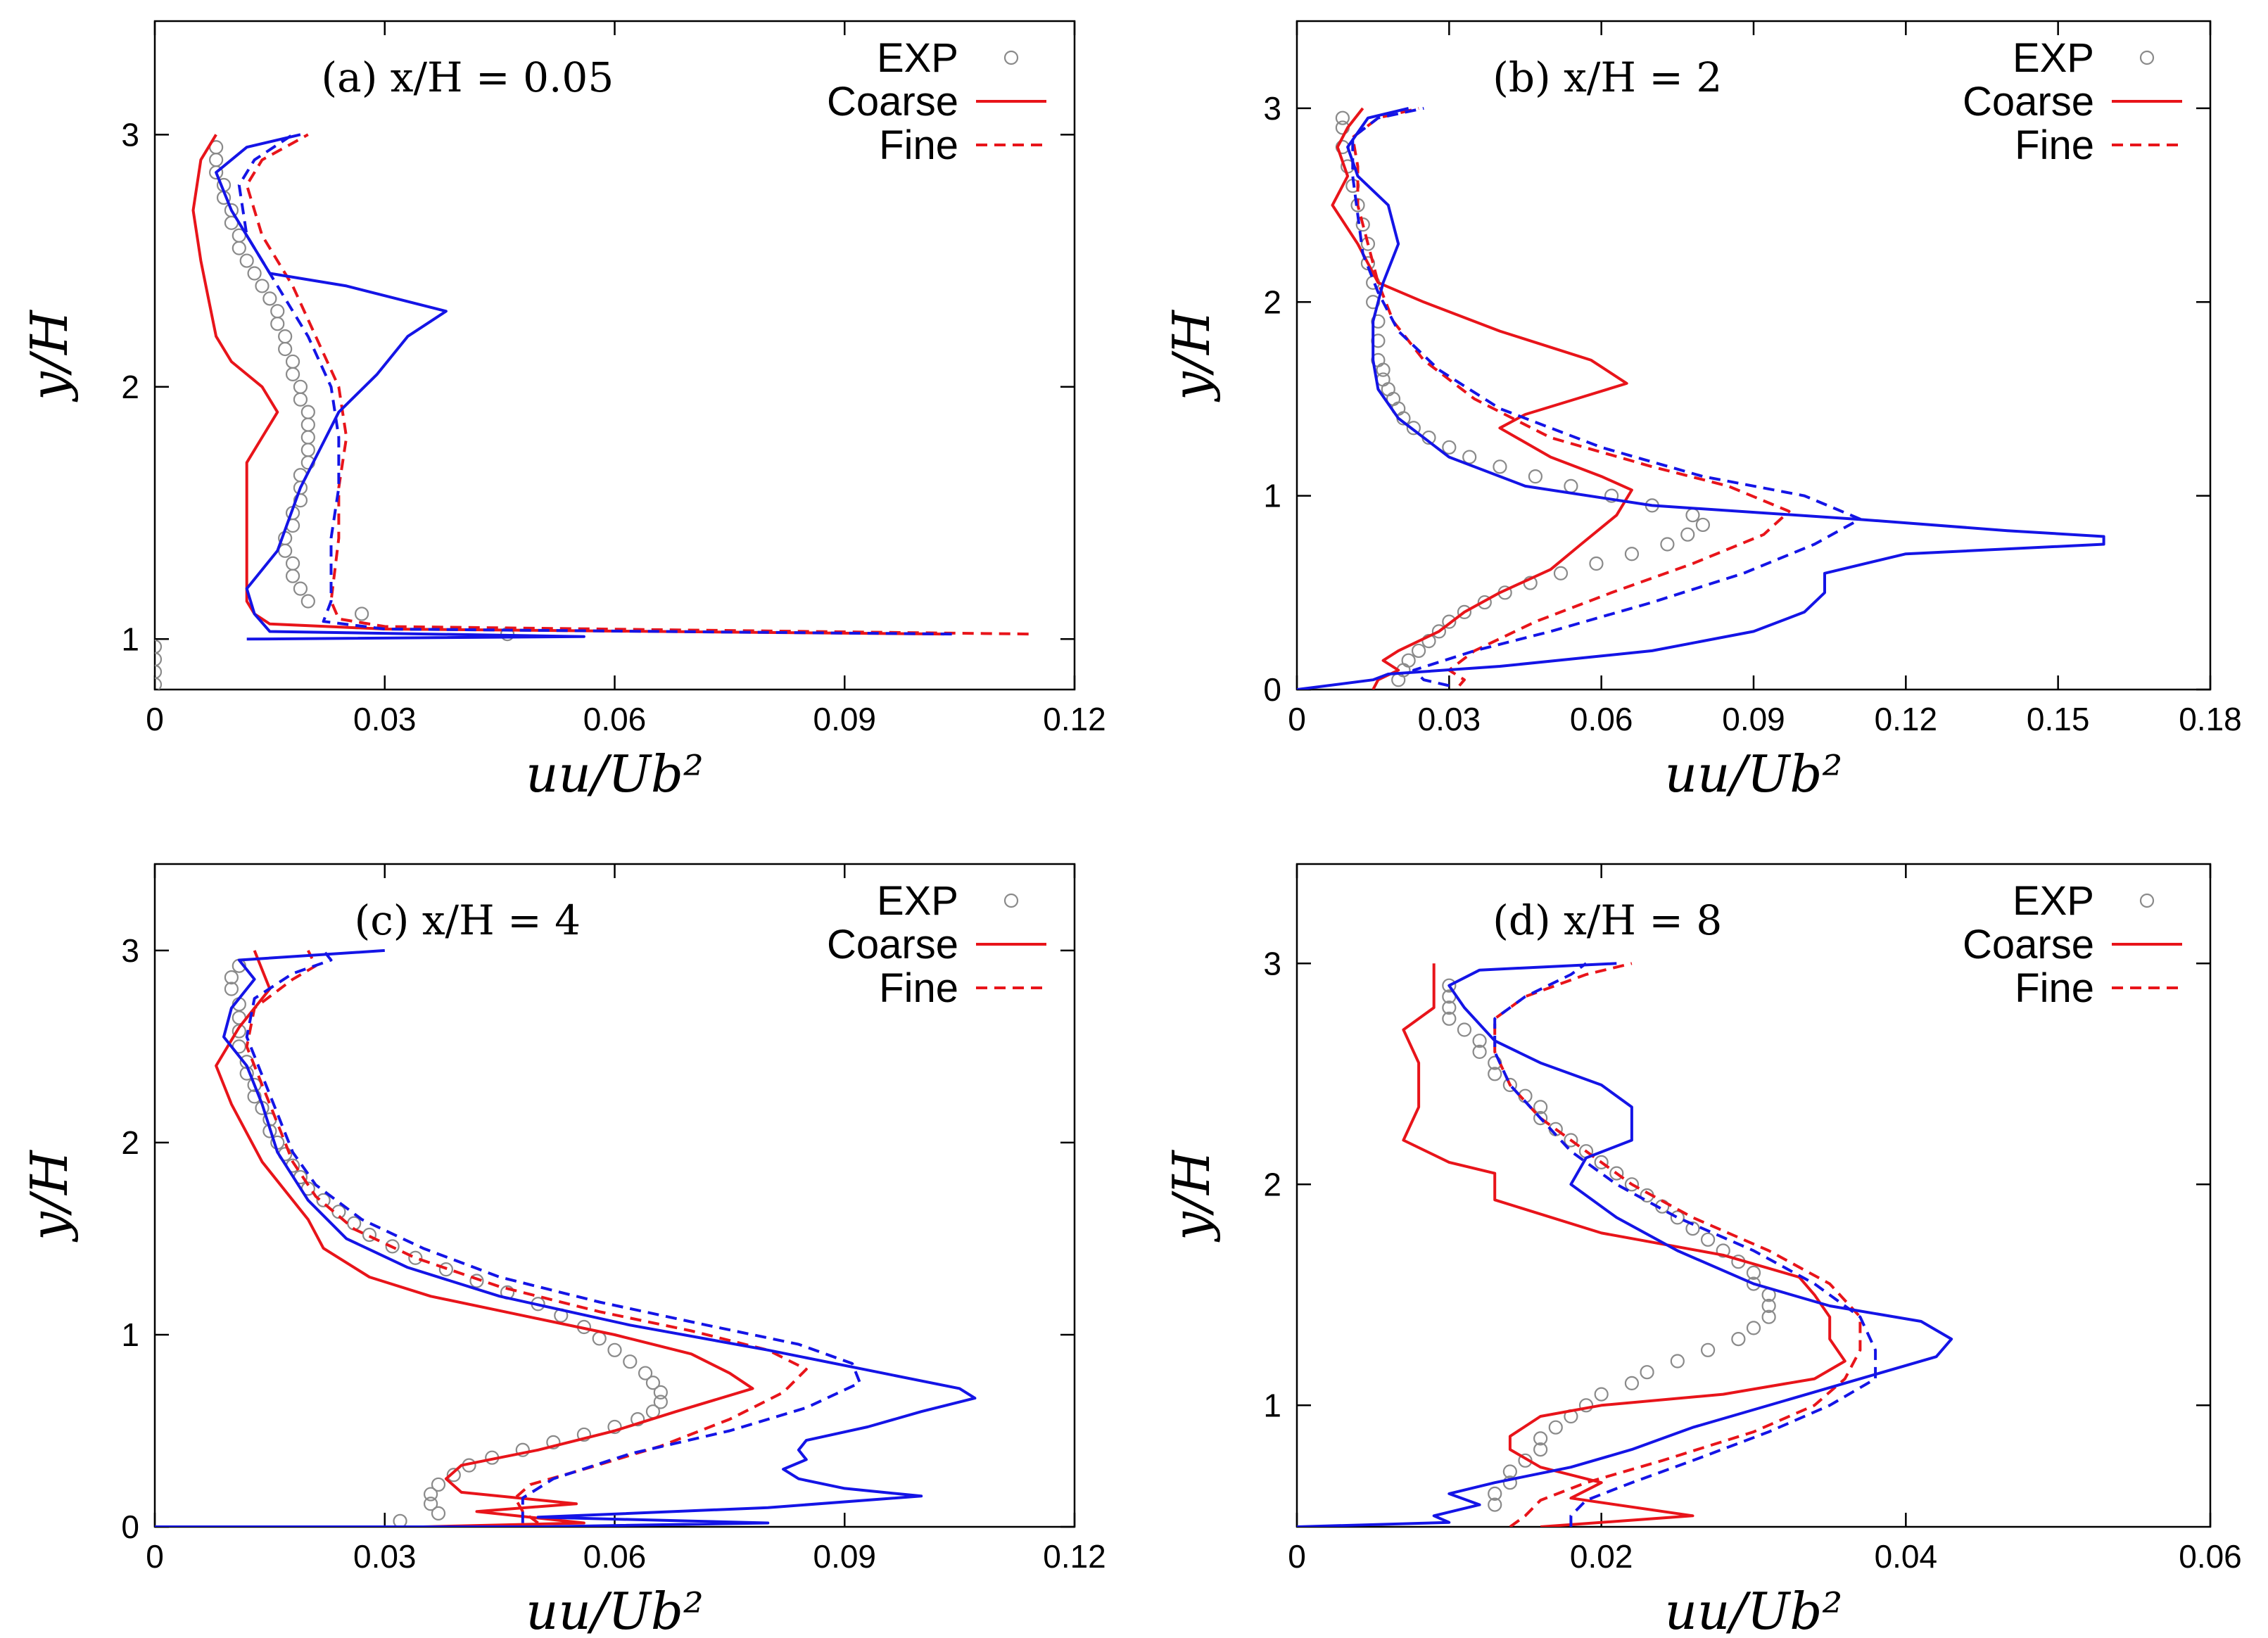 The width and height of the screenshot is (2268, 1638). I want to click on panel-title: (a) x/H = 0.05, so click(468, 77).